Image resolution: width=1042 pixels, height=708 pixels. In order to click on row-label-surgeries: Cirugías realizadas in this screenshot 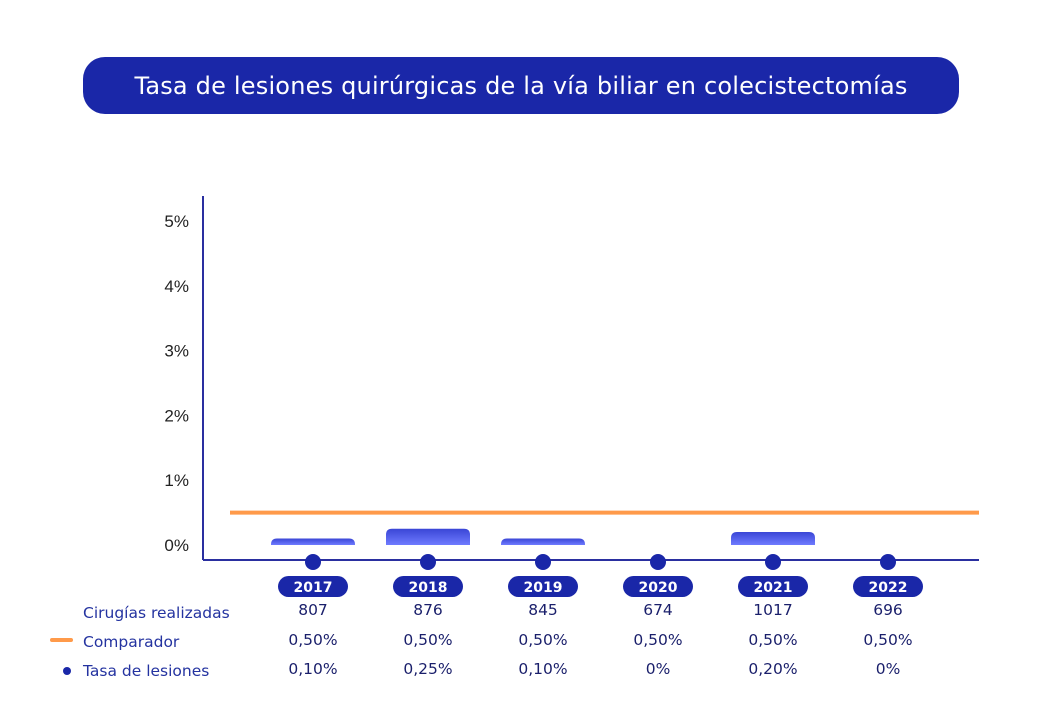, I will do `click(156, 613)`.